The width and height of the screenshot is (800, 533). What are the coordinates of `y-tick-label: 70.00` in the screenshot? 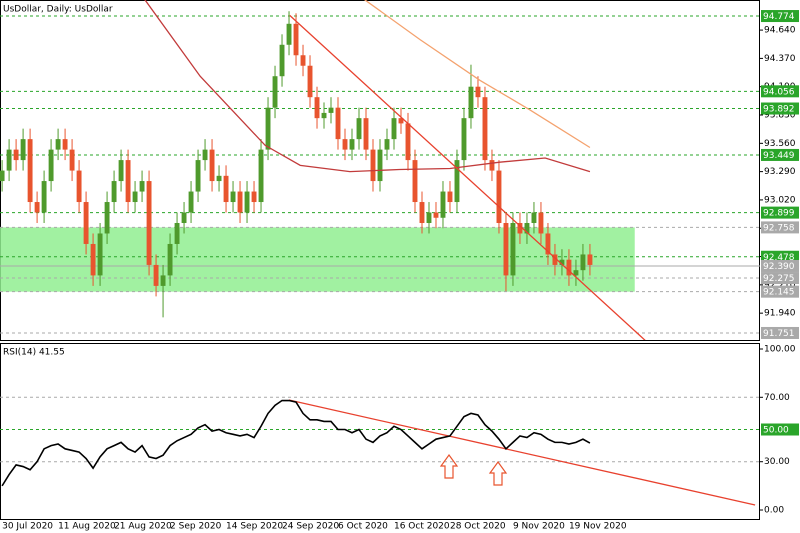 It's located at (777, 398).